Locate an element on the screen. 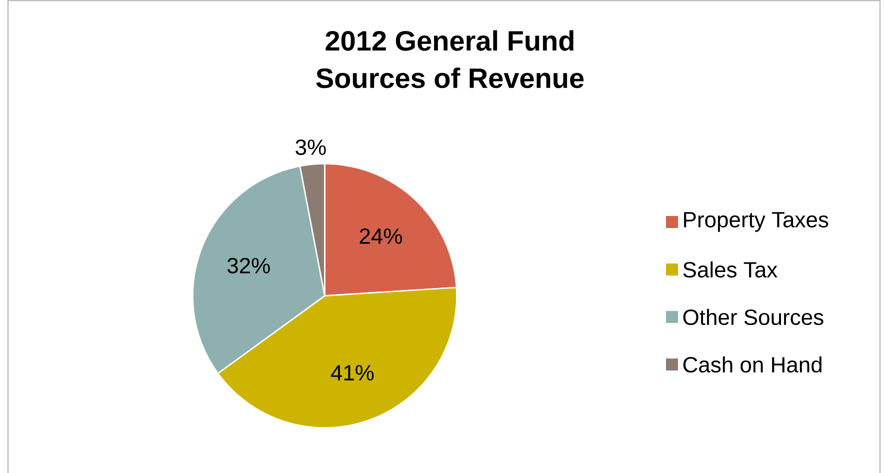 The width and height of the screenshot is (885, 473). data-label: 32% is located at coordinates (248, 266).